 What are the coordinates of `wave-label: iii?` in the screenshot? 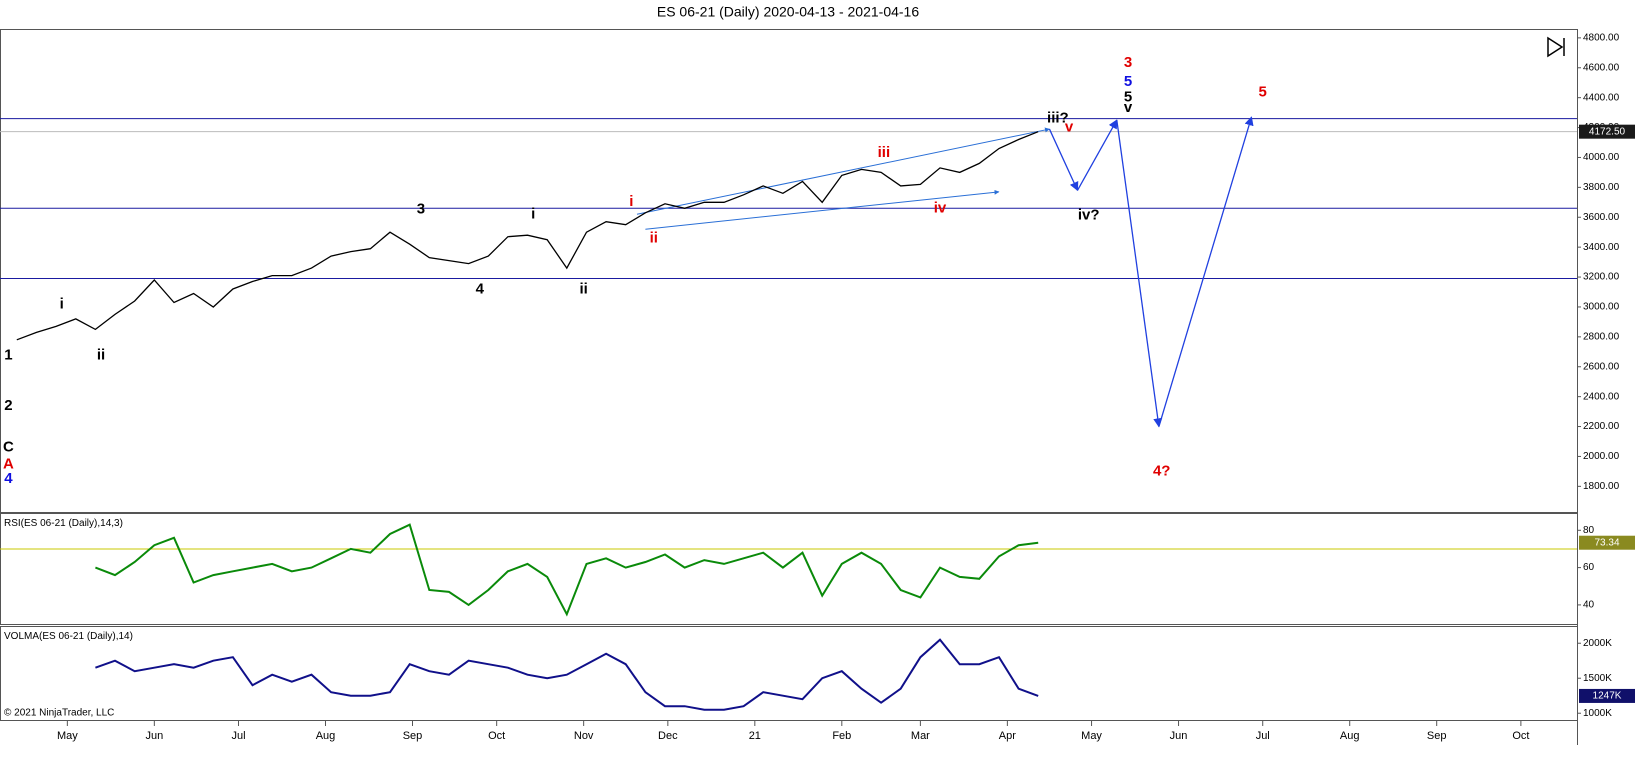 It's located at (1058, 117).